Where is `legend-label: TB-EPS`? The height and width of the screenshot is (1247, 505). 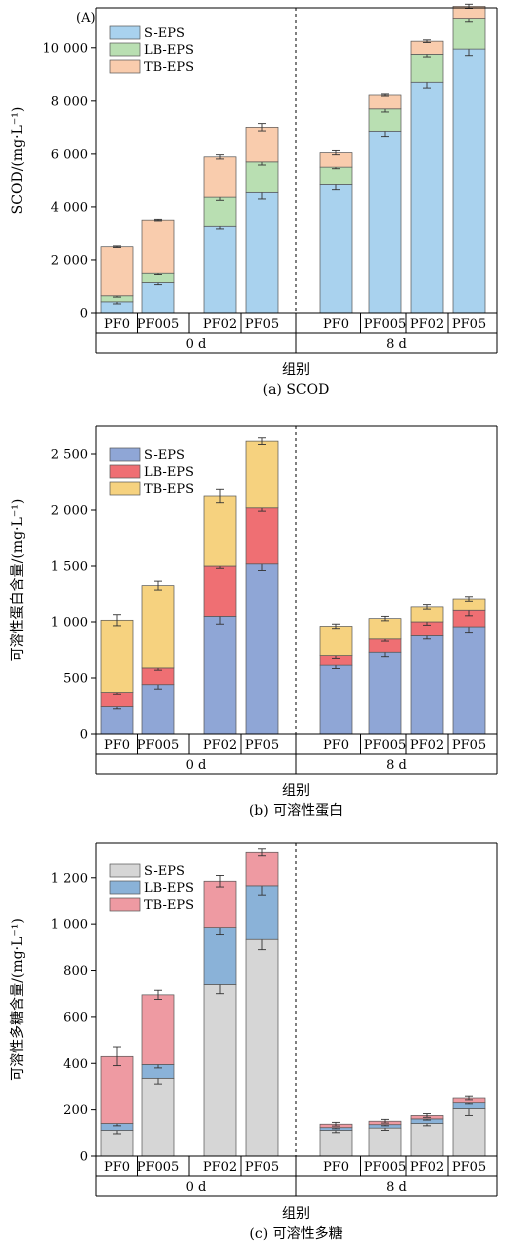
legend-label: TB-EPS is located at coordinates (169, 905).